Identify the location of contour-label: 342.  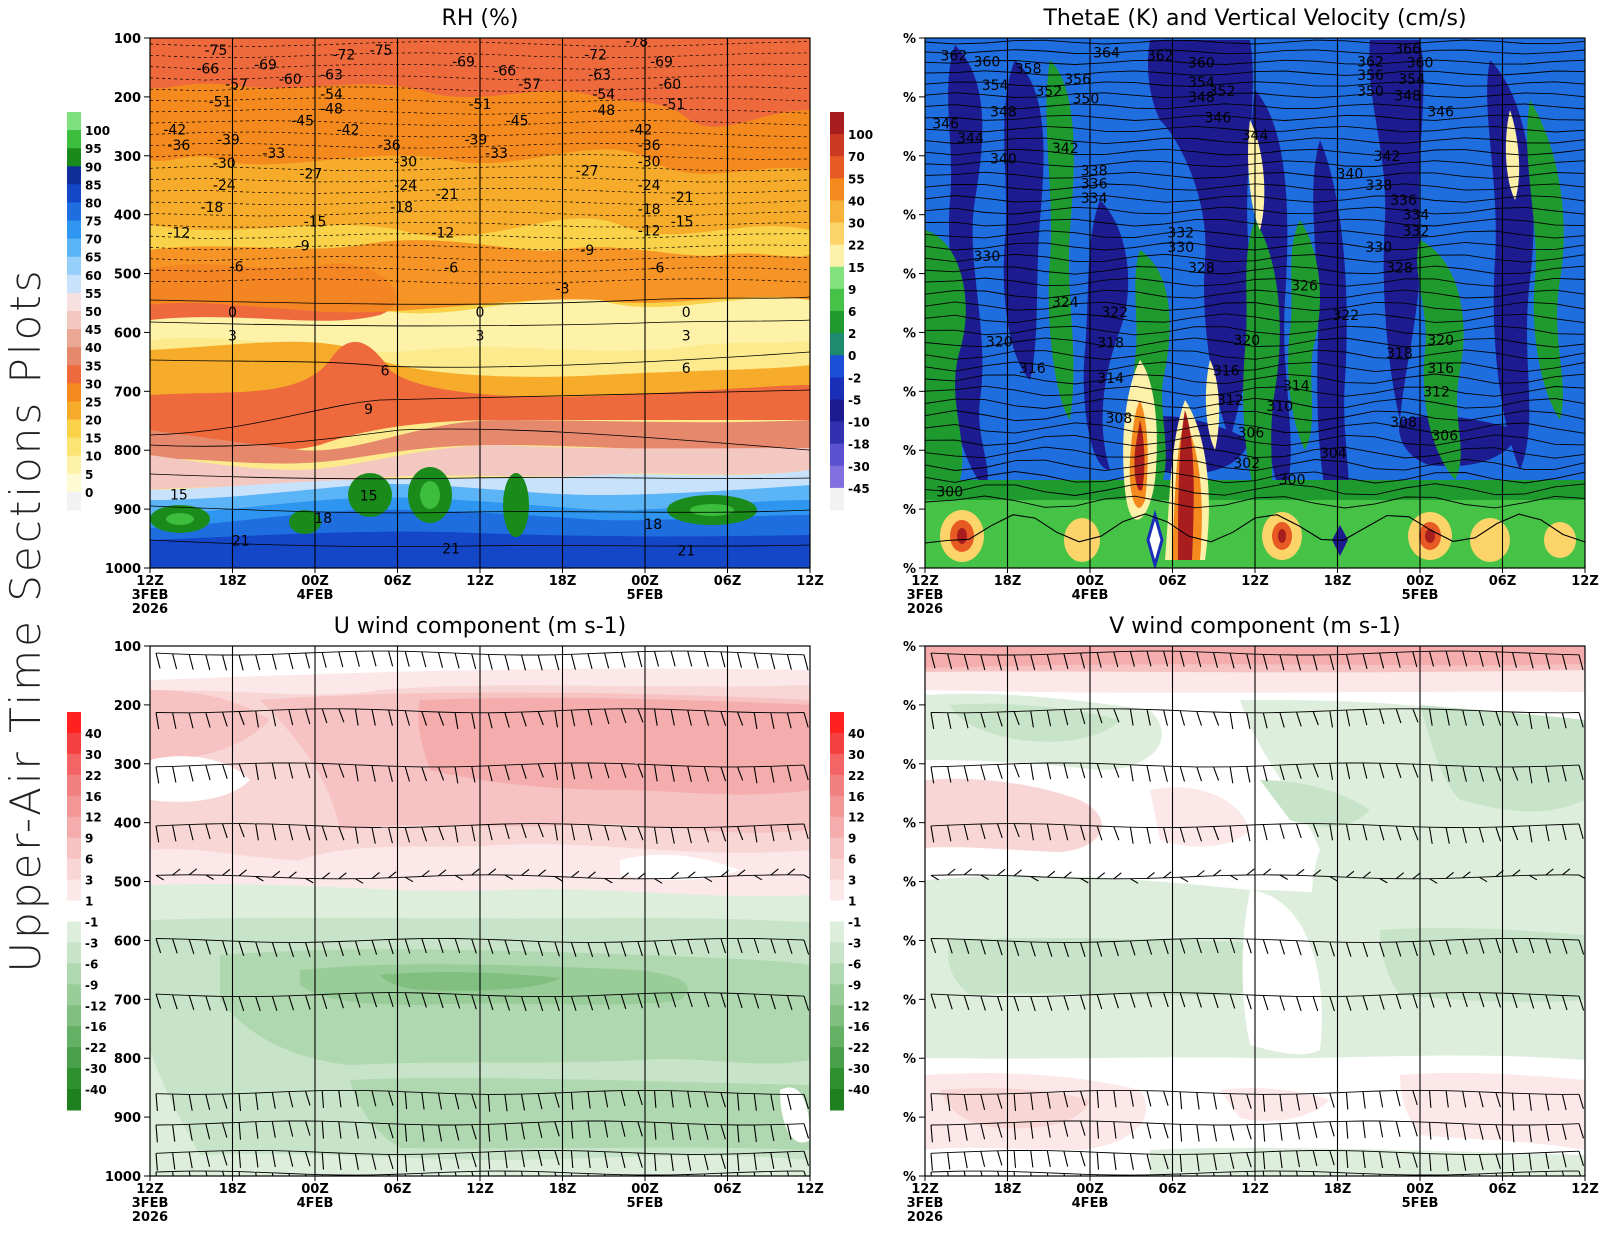
(1387, 157).